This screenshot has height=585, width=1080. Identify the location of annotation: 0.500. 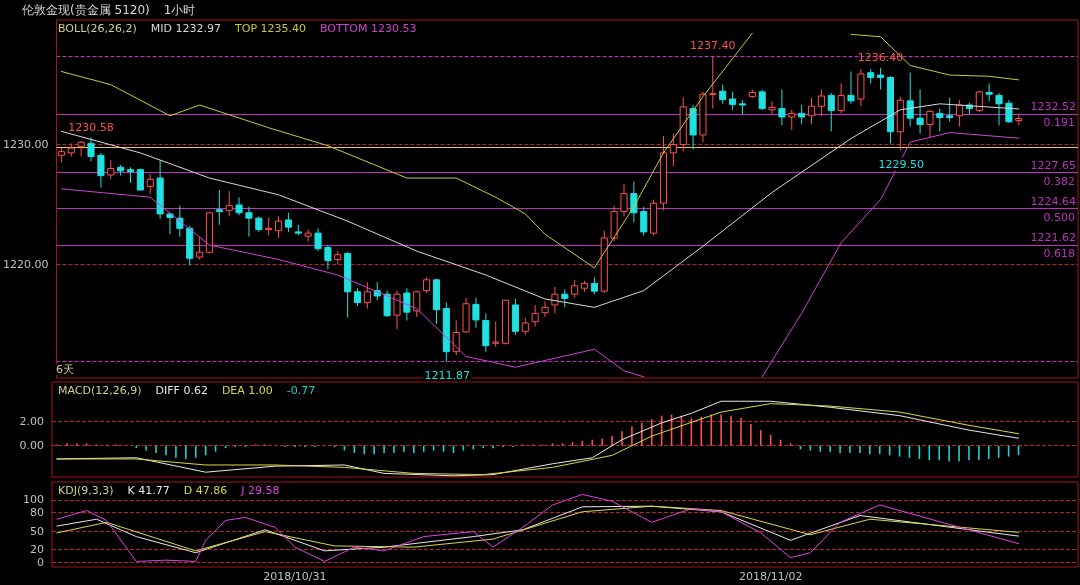
(1059, 217).